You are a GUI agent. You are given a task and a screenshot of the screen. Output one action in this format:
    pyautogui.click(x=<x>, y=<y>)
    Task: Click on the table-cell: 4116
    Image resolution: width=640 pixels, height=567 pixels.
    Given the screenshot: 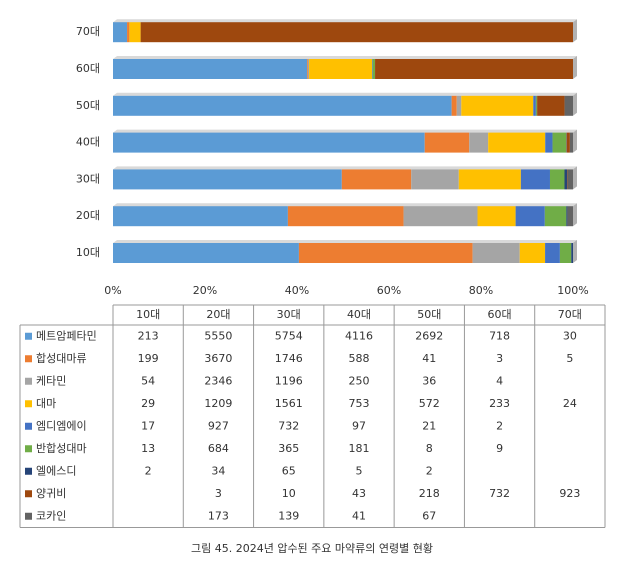 What is the action you would take?
    pyautogui.click(x=359, y=335)
    